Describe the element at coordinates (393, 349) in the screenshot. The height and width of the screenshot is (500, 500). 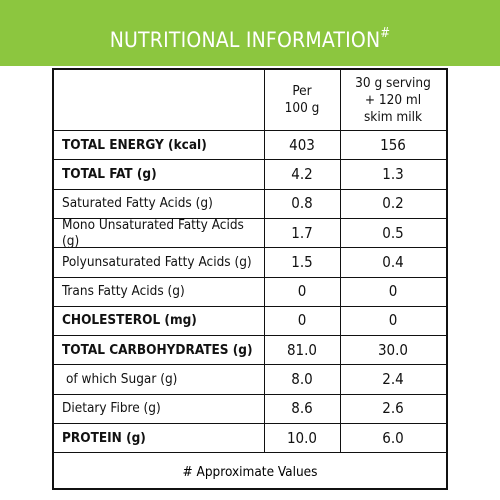
I see `nutrient-value: 30.0` at that location.